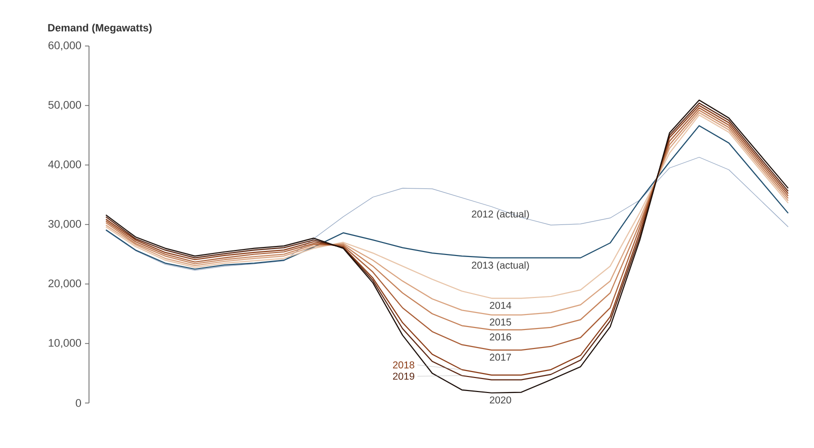 Image resolution: width=814 pixels, height=448 pixels. I want to click on series-label: 2017, so click(501, 357).